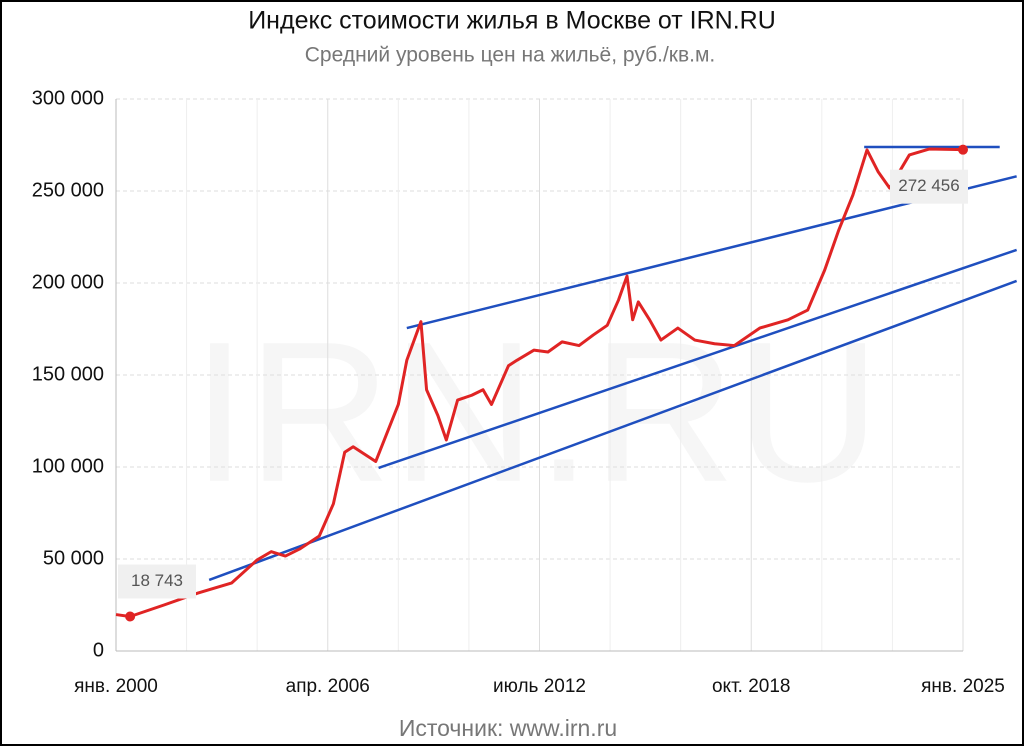  I want to click on x-tick-label: апр. 2006, so click(328, 686).